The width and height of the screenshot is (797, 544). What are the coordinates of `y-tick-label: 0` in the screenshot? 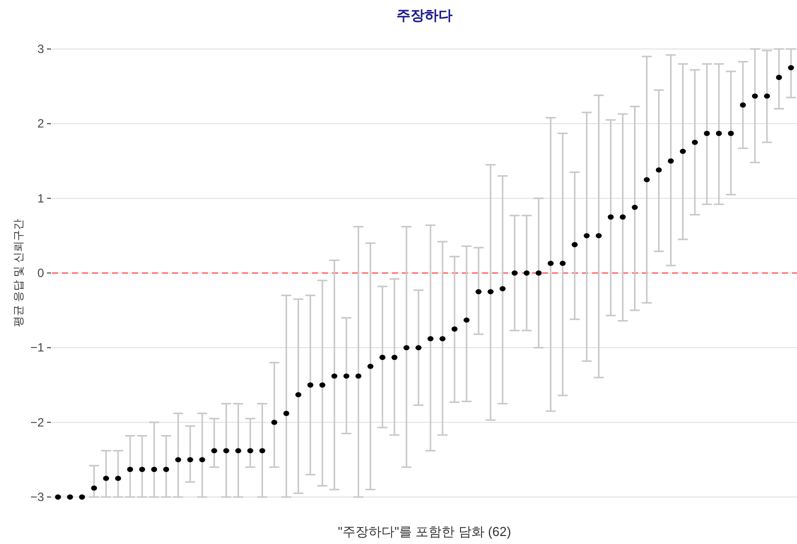 It's located at (40, 273).